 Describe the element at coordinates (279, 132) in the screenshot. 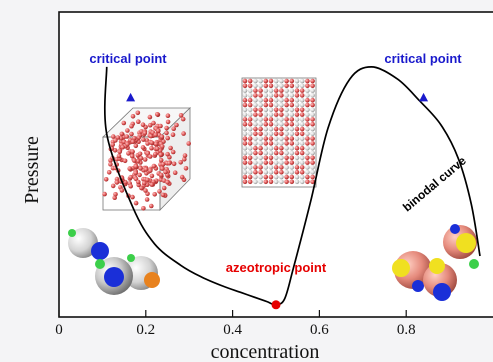

I see `ordered-layered-box-image` at that location.